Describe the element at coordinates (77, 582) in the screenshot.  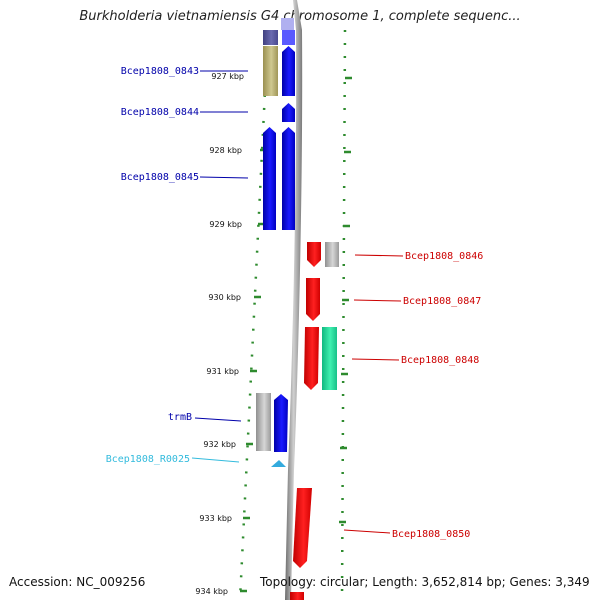
I see `accession-text: Accession: NC_009256` at that location.